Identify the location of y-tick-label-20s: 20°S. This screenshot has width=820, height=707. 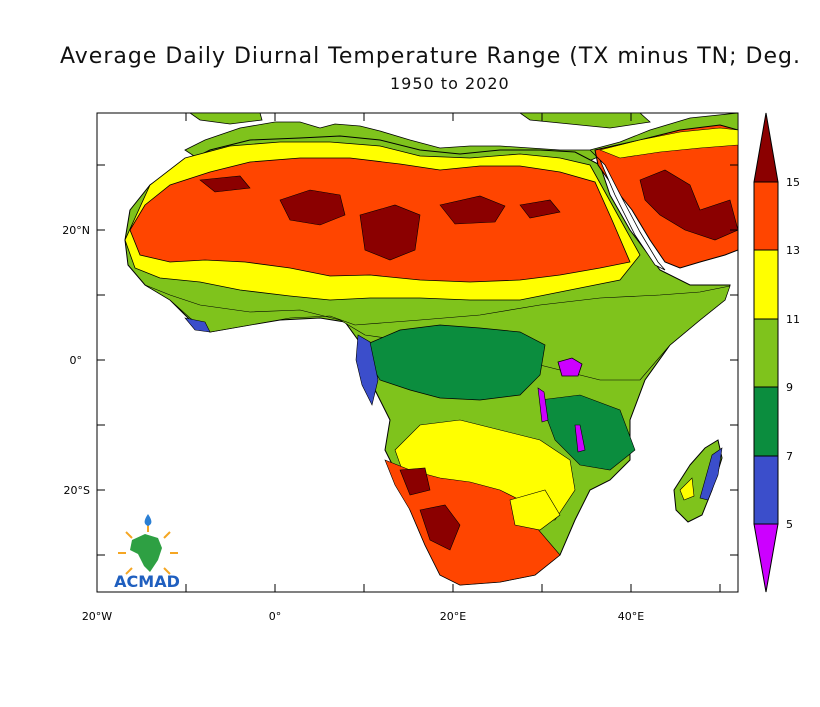
(77, 490).